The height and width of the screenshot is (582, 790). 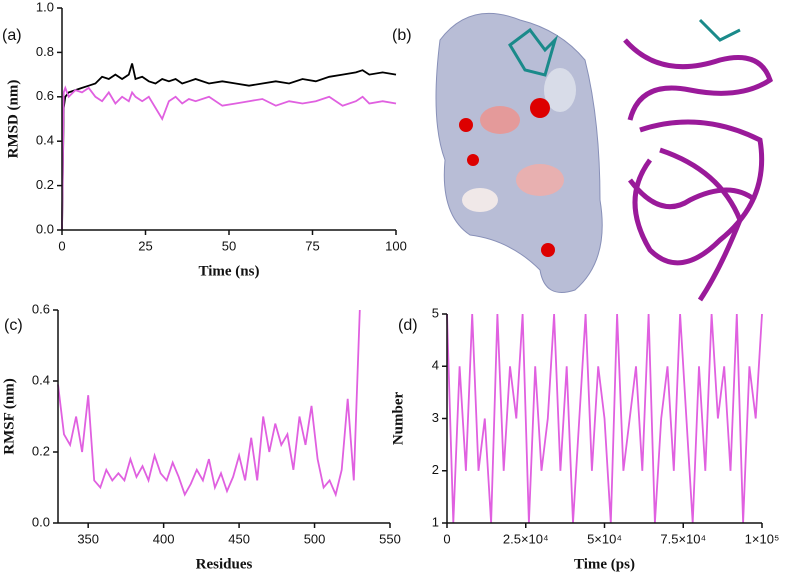 I want to click on x-tick-label: 75, so click(x=312, y=245).